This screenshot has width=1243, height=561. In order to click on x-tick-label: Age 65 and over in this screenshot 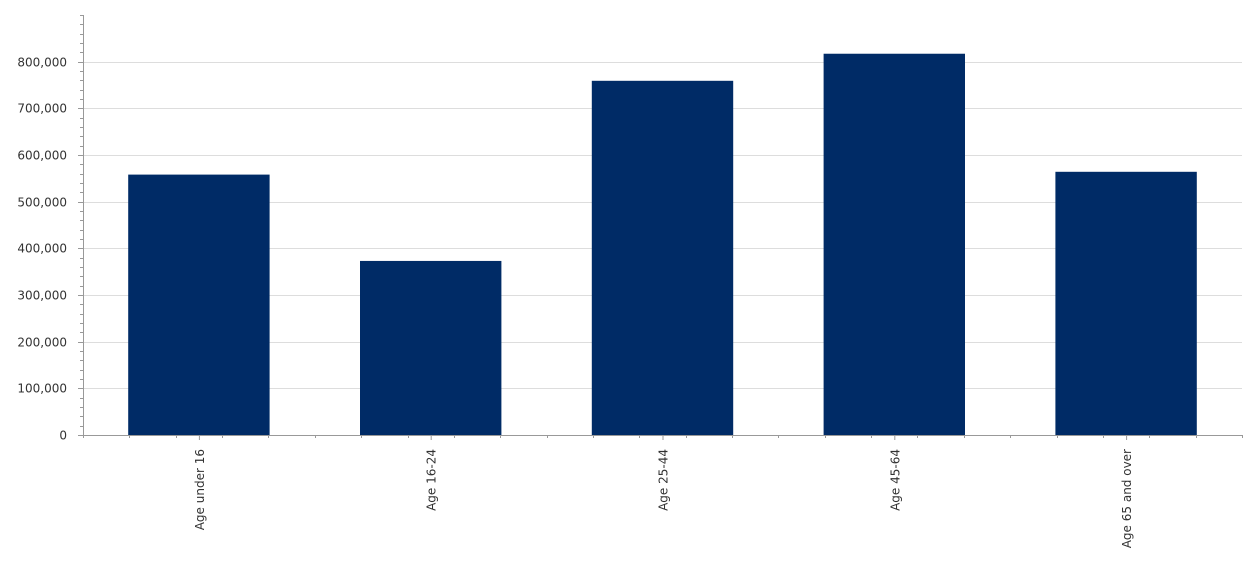, I will do `click(1127, 498)`.